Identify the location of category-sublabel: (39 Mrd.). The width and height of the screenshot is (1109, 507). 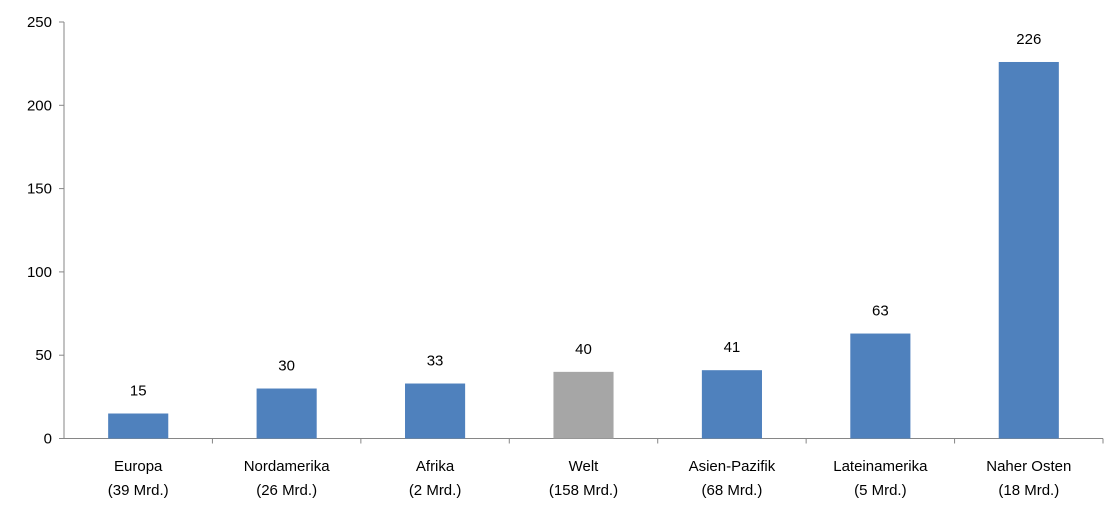
(138, 490).